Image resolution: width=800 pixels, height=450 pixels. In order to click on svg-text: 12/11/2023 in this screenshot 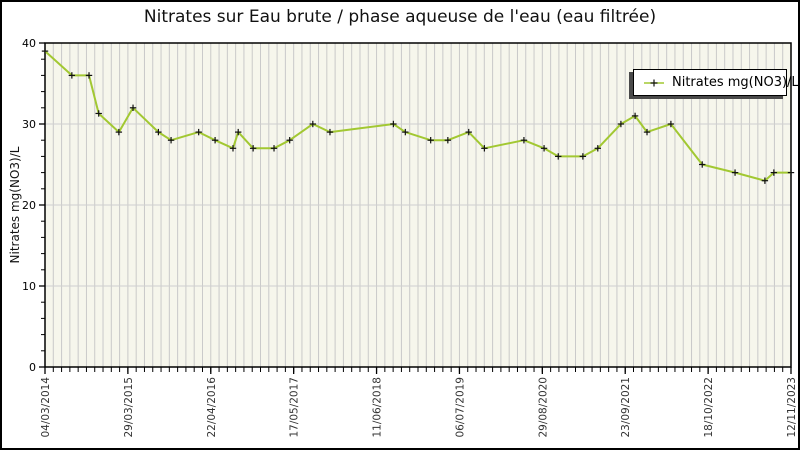, I will do `click(792, 407)`.